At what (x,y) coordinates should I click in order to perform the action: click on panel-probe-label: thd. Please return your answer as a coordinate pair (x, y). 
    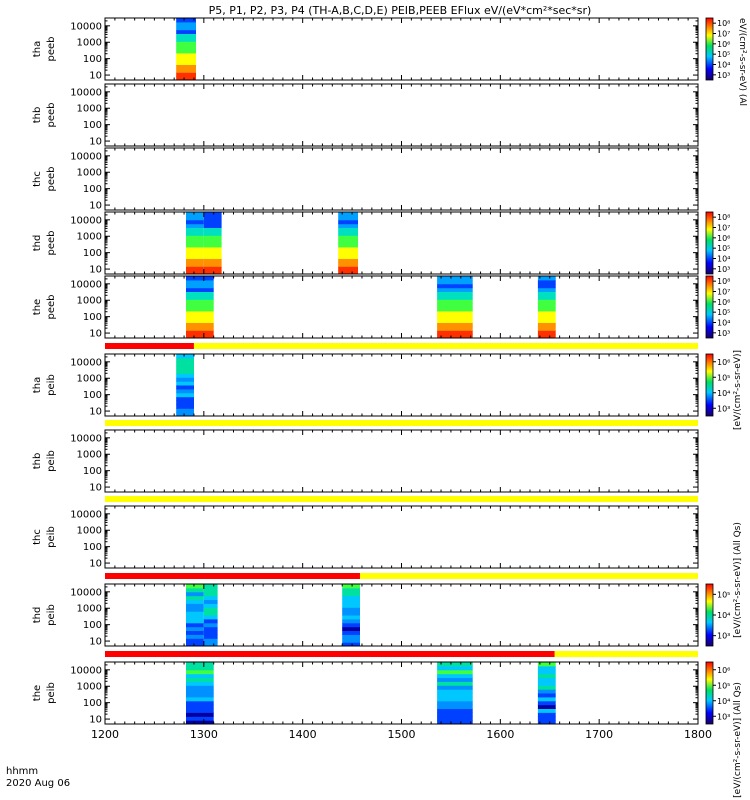
    Looking at the image, I should click on (37, 243).